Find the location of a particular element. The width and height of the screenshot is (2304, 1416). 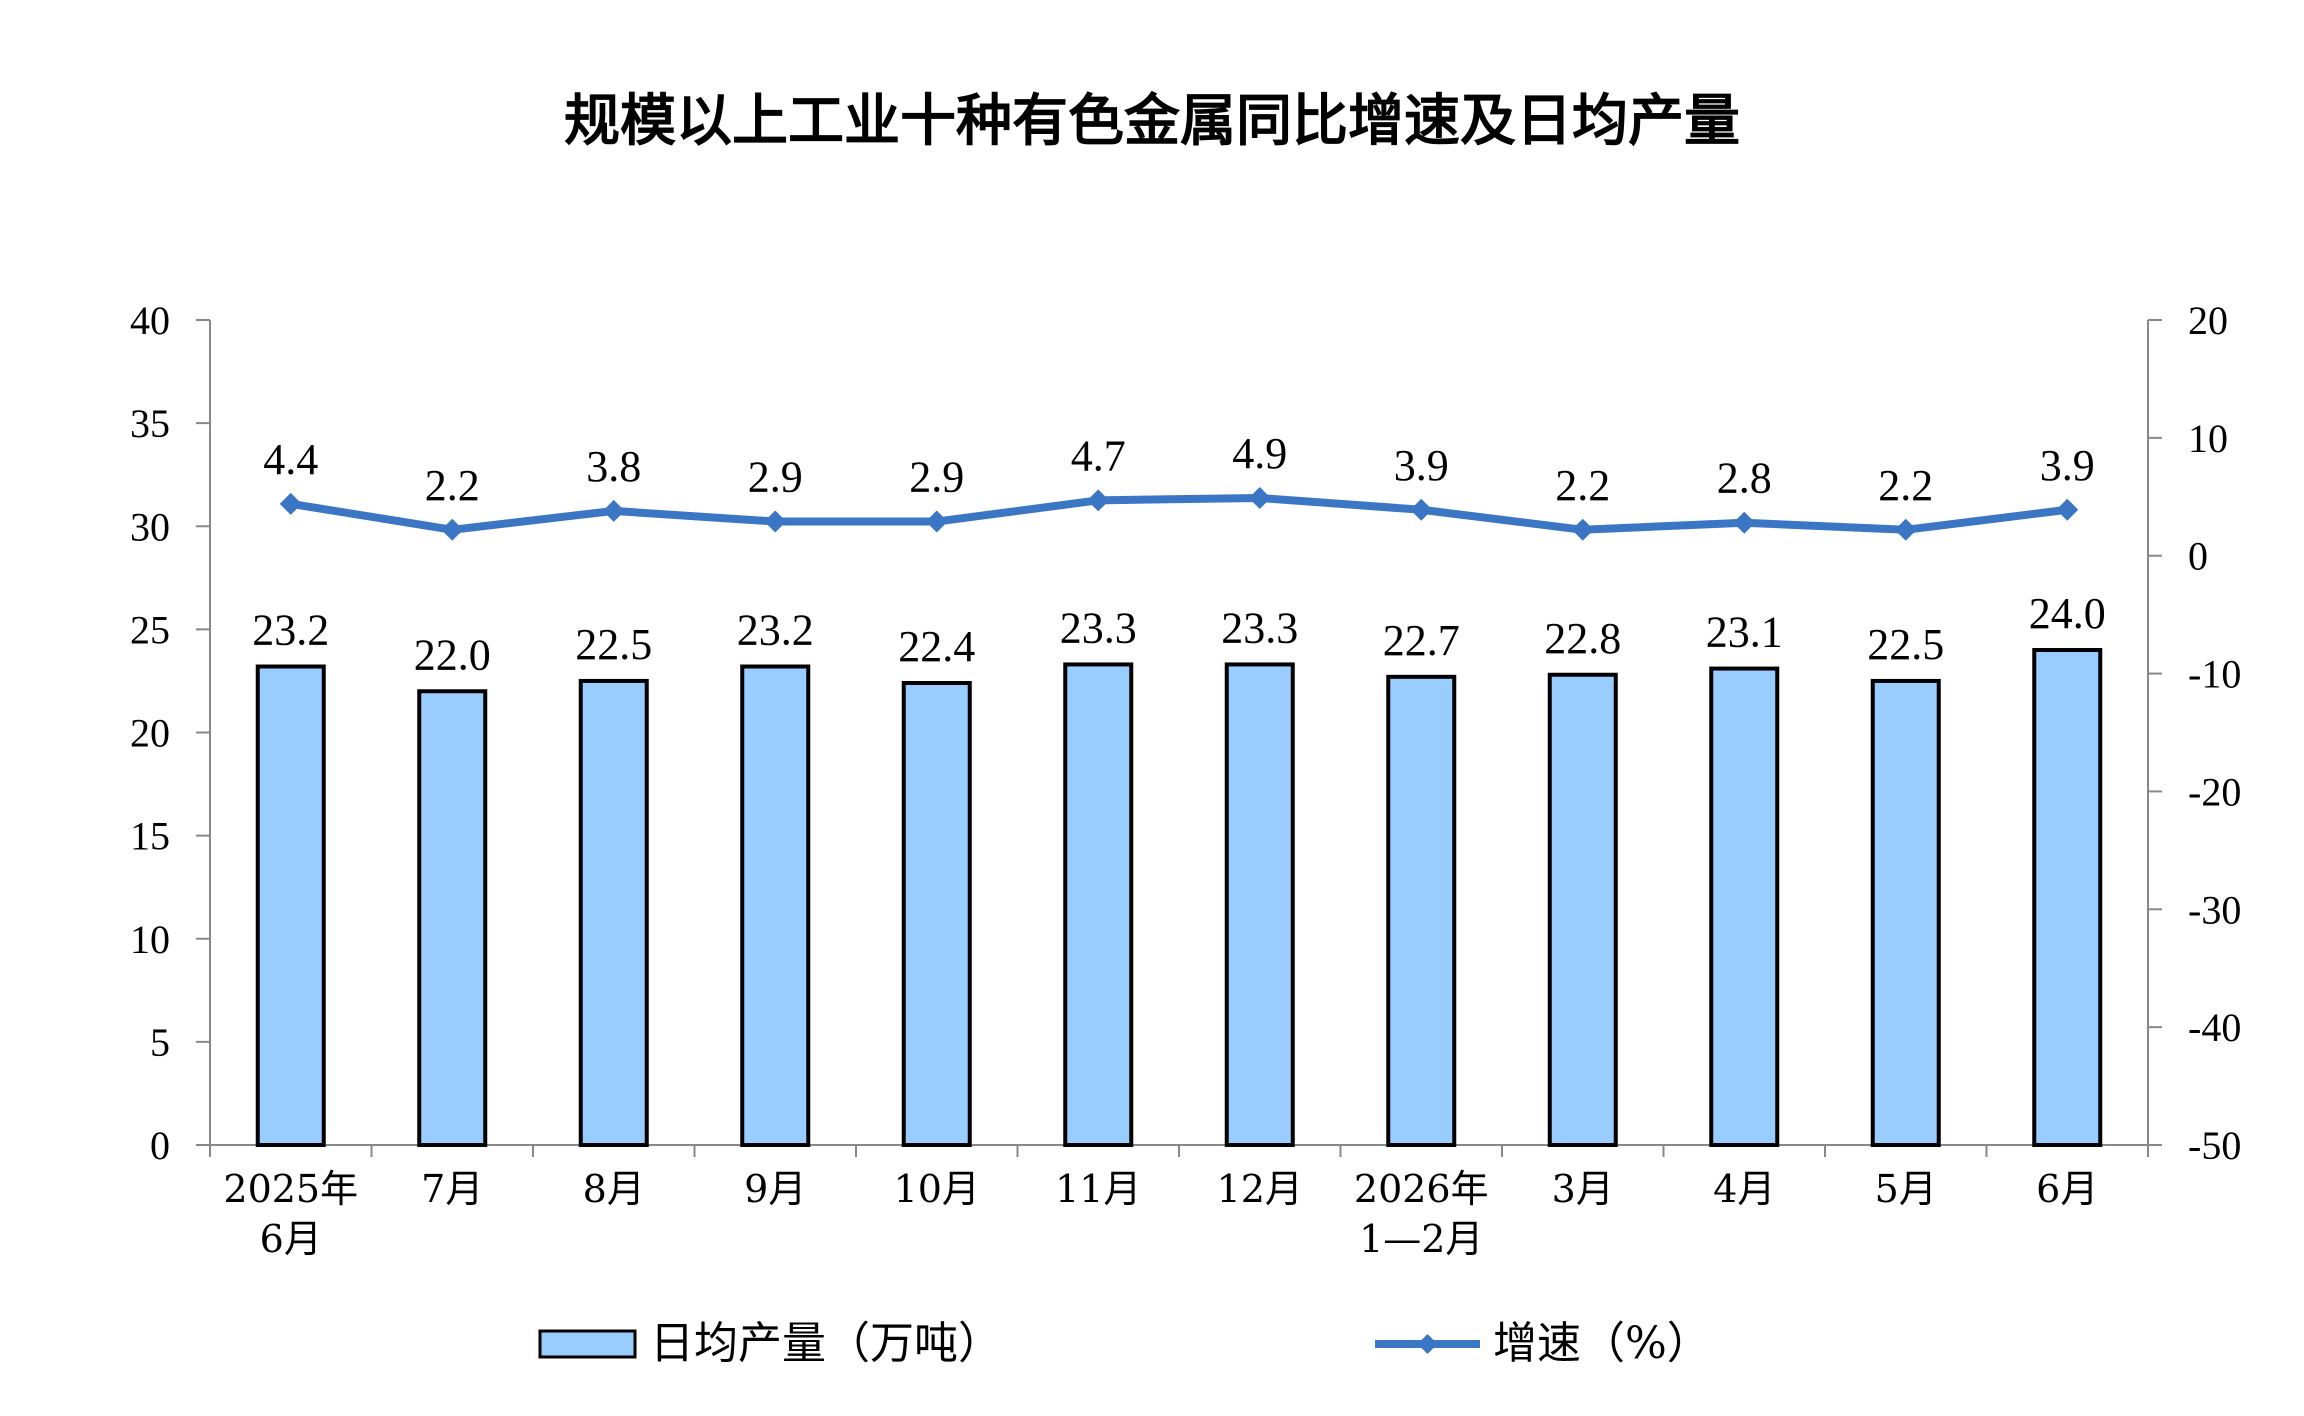

legend-line-label: 增速（%） is located at coordinates (1602, 1343).